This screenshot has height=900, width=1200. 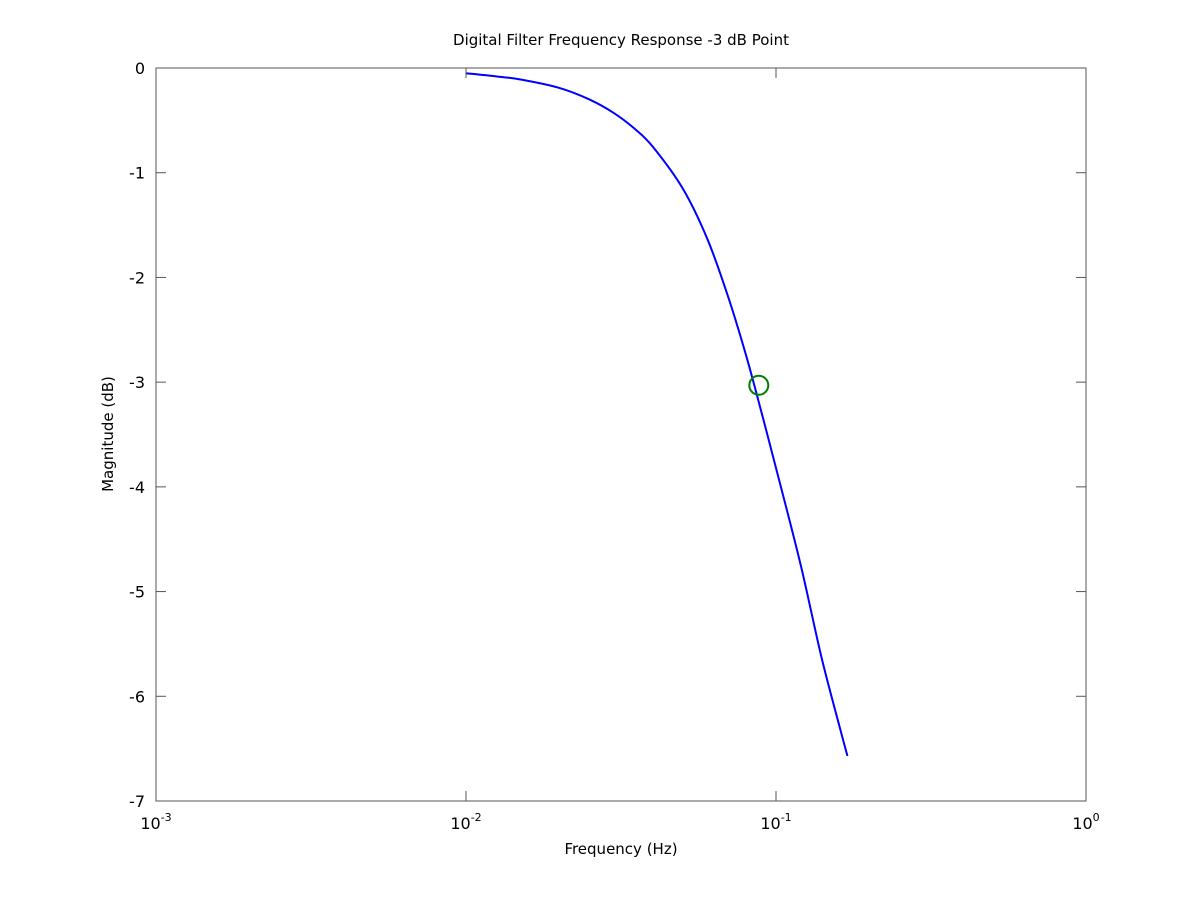 I want to click on y-tick-label: -7, so click(x=137, y=801).